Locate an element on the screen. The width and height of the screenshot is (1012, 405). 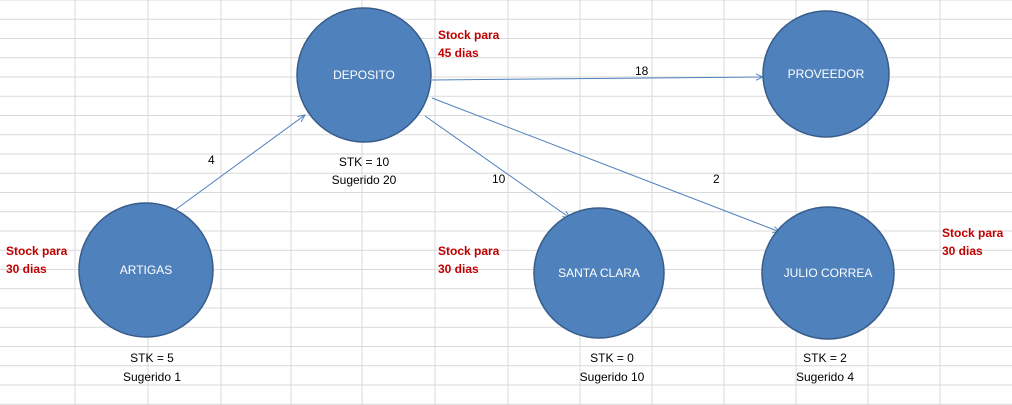
node-julio-correa: JULIO CORREA is located at coordinates (828, 273).